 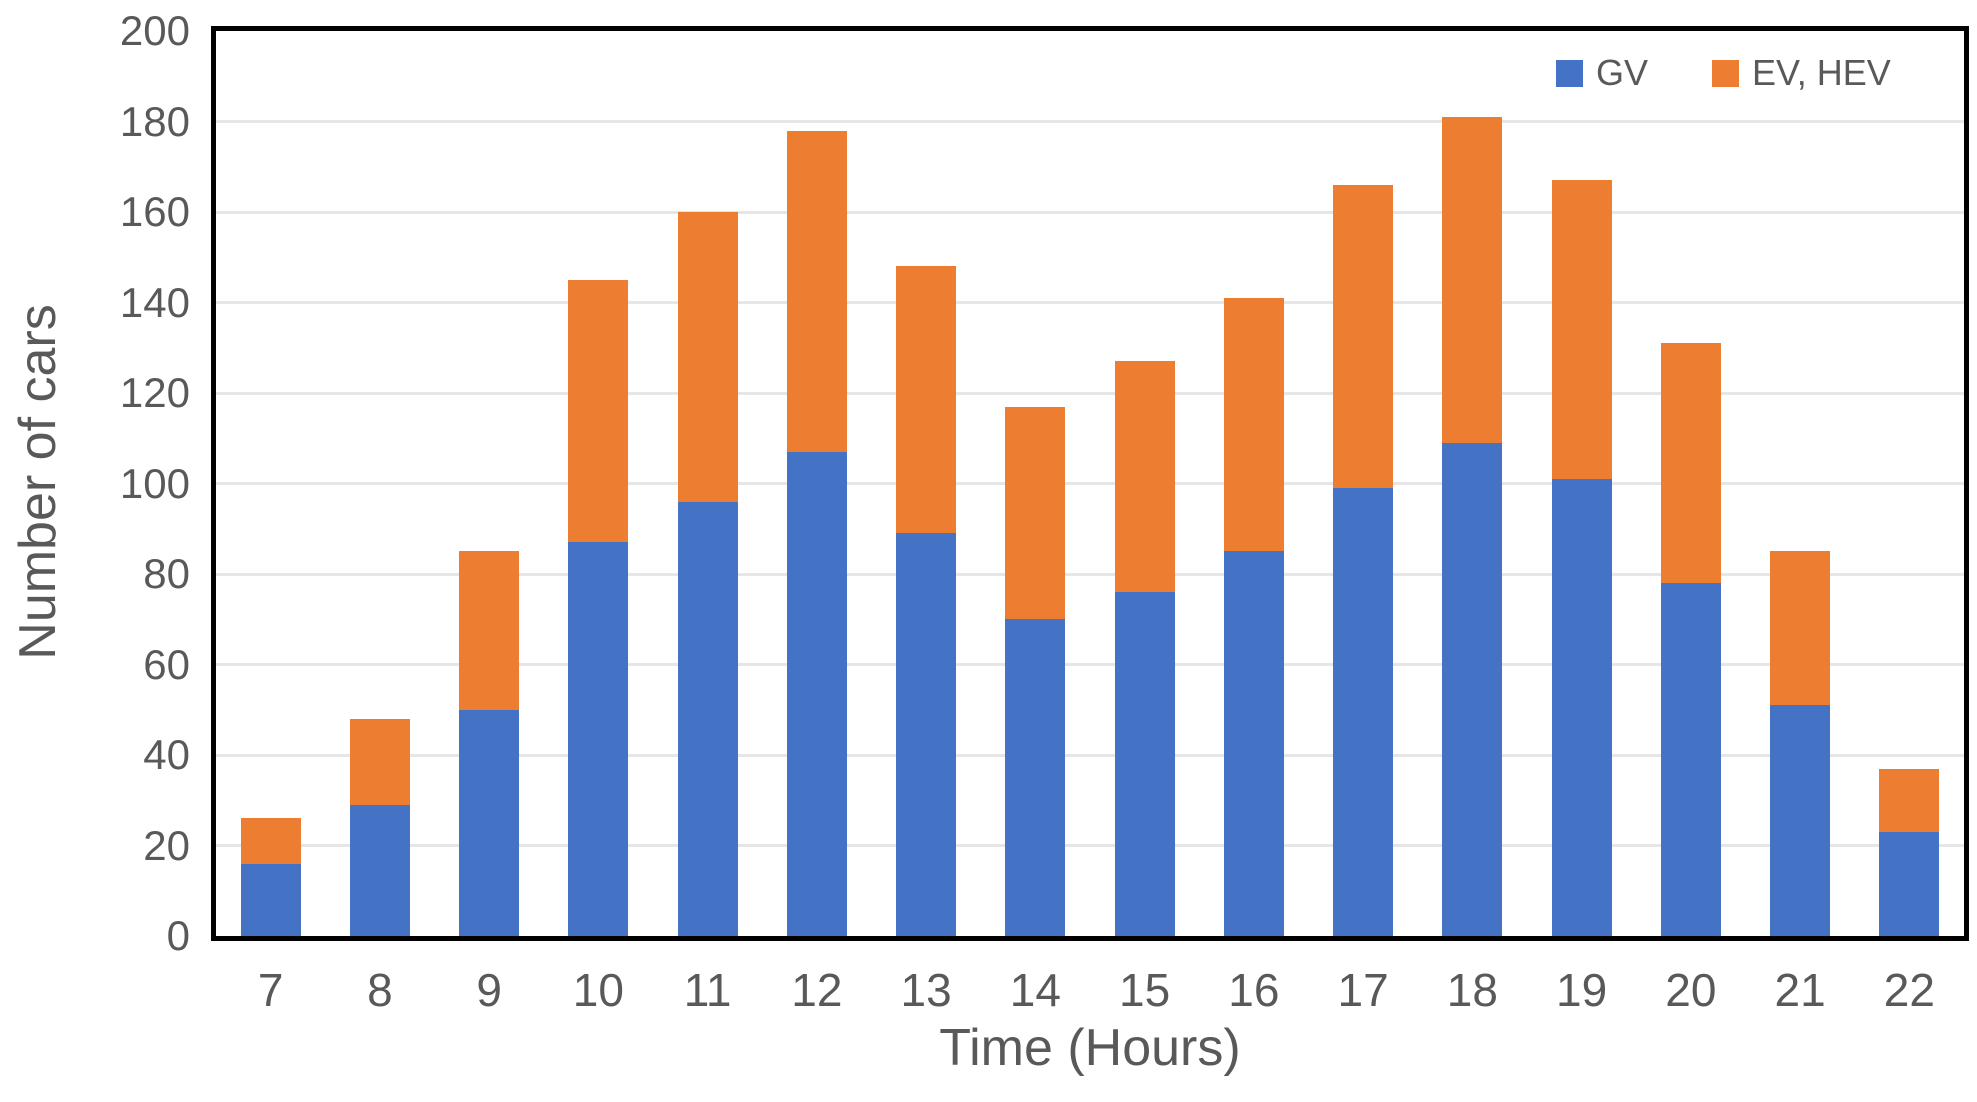 What do you see at coordinates (1472, 990) in the screenshot?
I see `x-tick-label-18: 18` at bounding box center [1472, 990].